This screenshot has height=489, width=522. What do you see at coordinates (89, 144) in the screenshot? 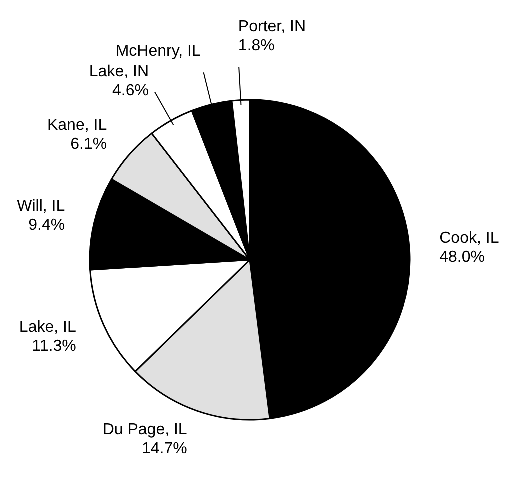
I see `data-label: 6.1%` at bounding box center [89, 144].